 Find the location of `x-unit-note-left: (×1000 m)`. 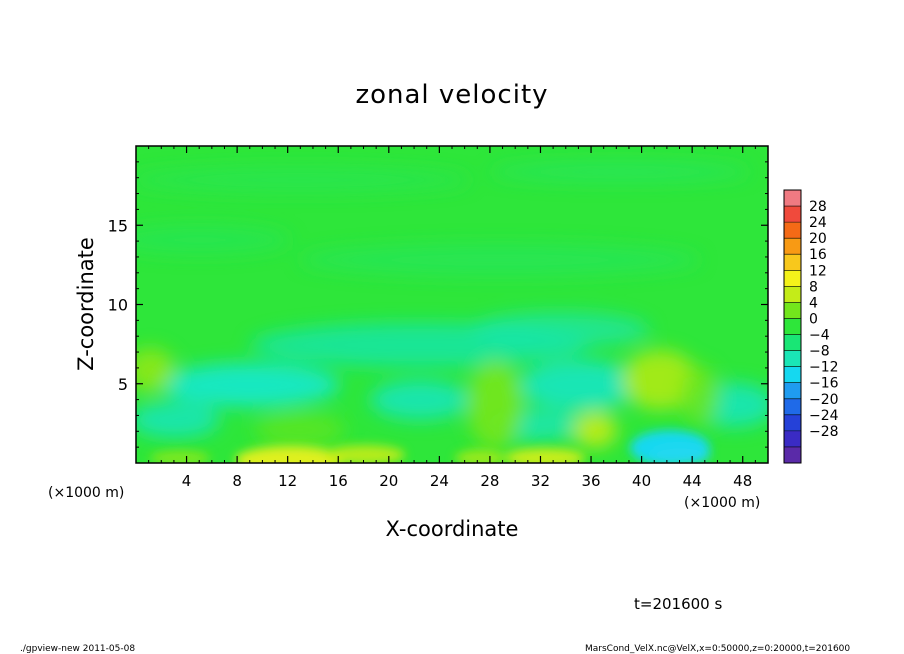

x-unit-note-left: (×1000 m) is located at coordinates (86, 493).